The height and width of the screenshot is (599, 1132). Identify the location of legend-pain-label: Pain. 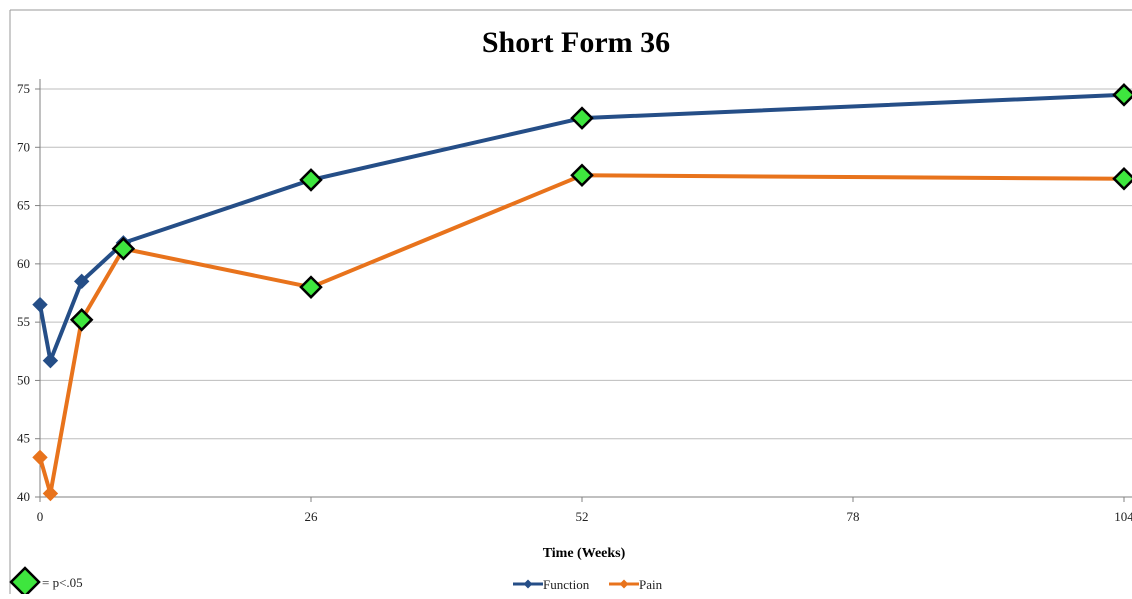
(651, 584).